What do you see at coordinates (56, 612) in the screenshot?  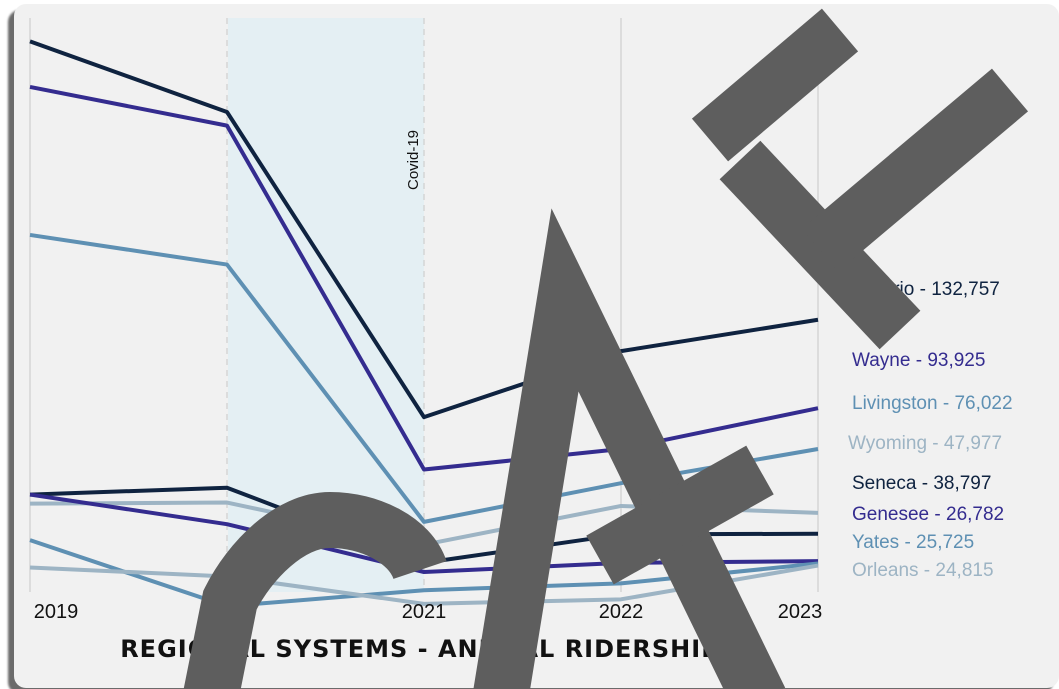 I see `x-tick-2019: 2019` at bounding box center [56, 612].